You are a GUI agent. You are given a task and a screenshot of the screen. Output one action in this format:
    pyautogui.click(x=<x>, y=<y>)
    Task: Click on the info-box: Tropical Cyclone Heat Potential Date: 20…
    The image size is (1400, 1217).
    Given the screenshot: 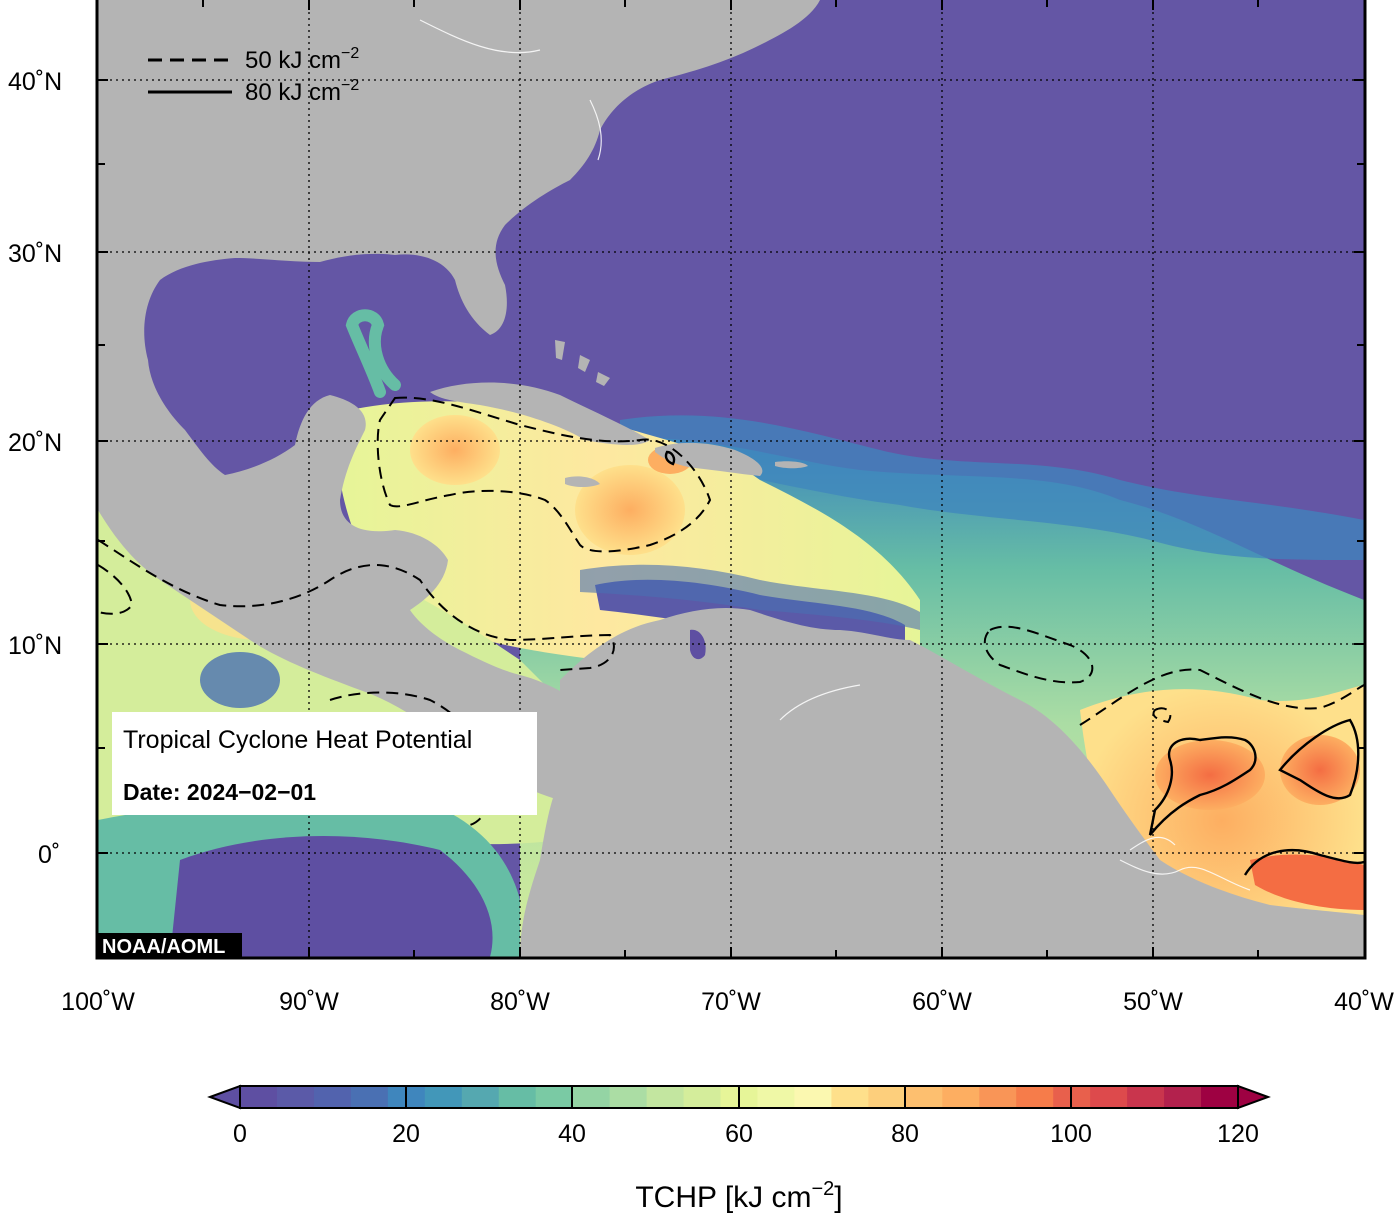 What is the action you would take?
    pyautogui.click(x=324, y=763)
    